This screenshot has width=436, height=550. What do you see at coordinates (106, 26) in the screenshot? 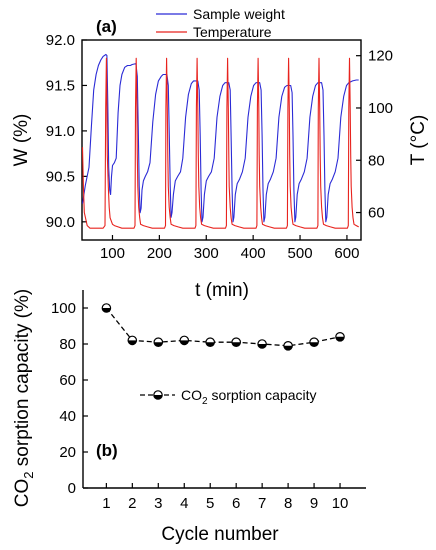
I see `panel-a-label: (a)` at bounding box center [106, 26].